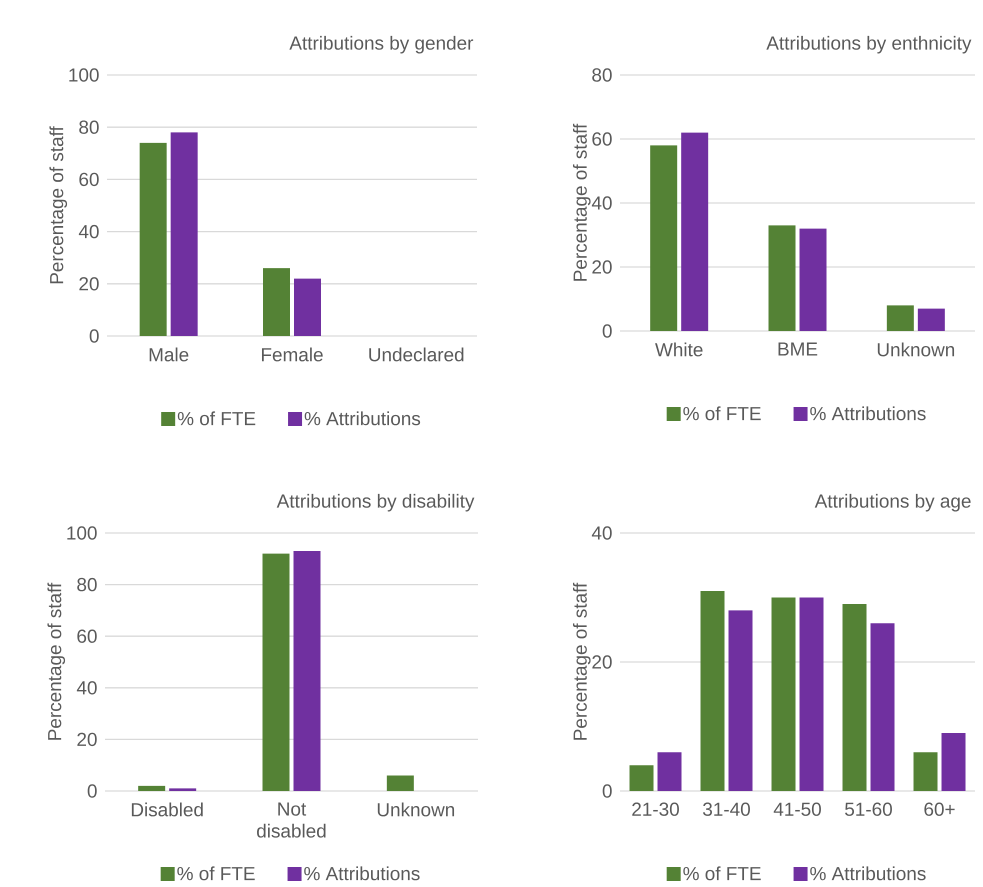 Image resolution: width=983 pixels, height=887 pixels. What do you see at coordinates (655, 809) in the screenshot?
I see `x-tick-label: 21-30` at bounding box center [655, 809].